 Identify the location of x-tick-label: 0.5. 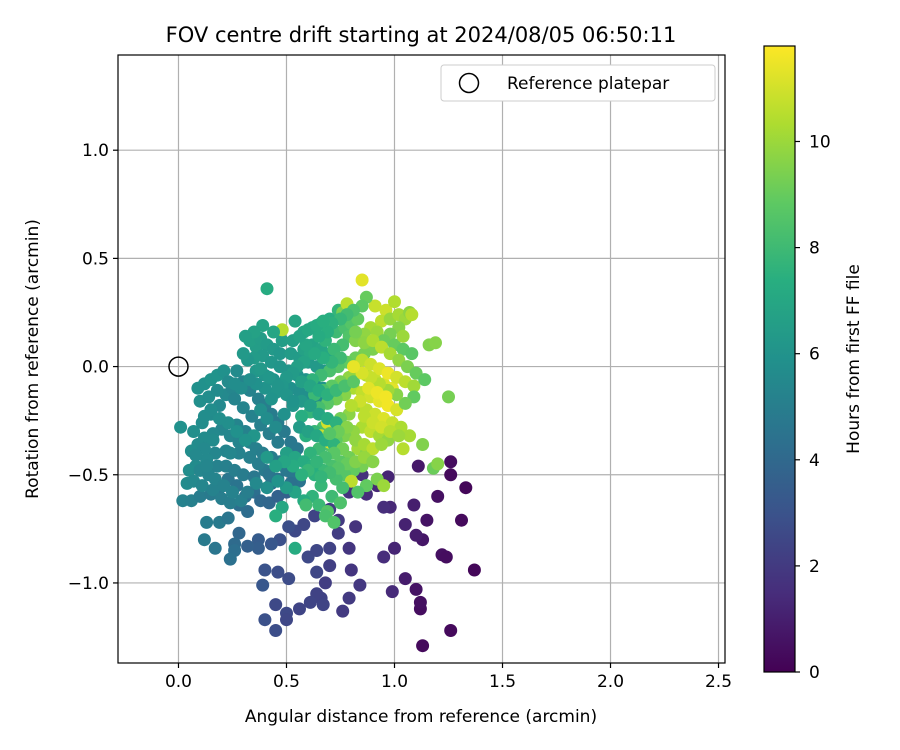
(286, 682).